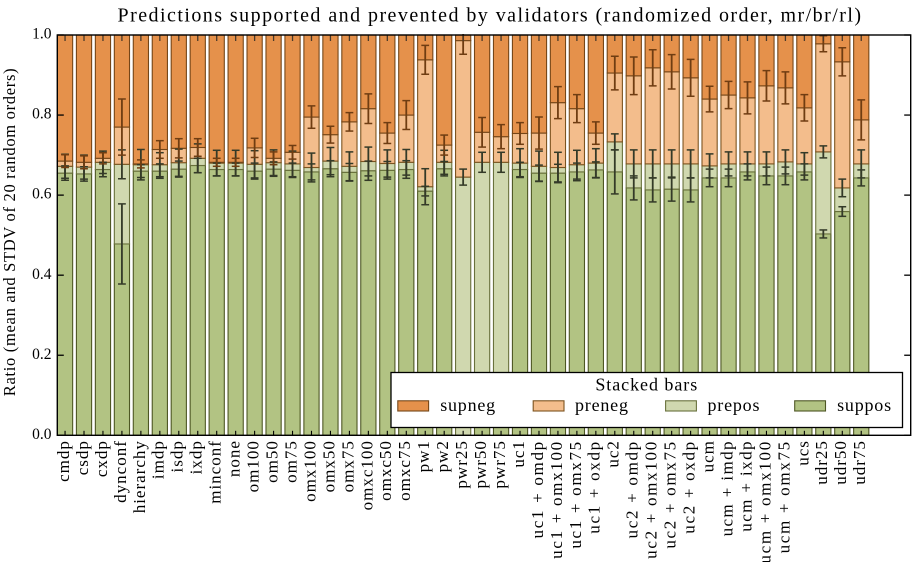  I want to click on svg-text: uc1, so click(518, 454).